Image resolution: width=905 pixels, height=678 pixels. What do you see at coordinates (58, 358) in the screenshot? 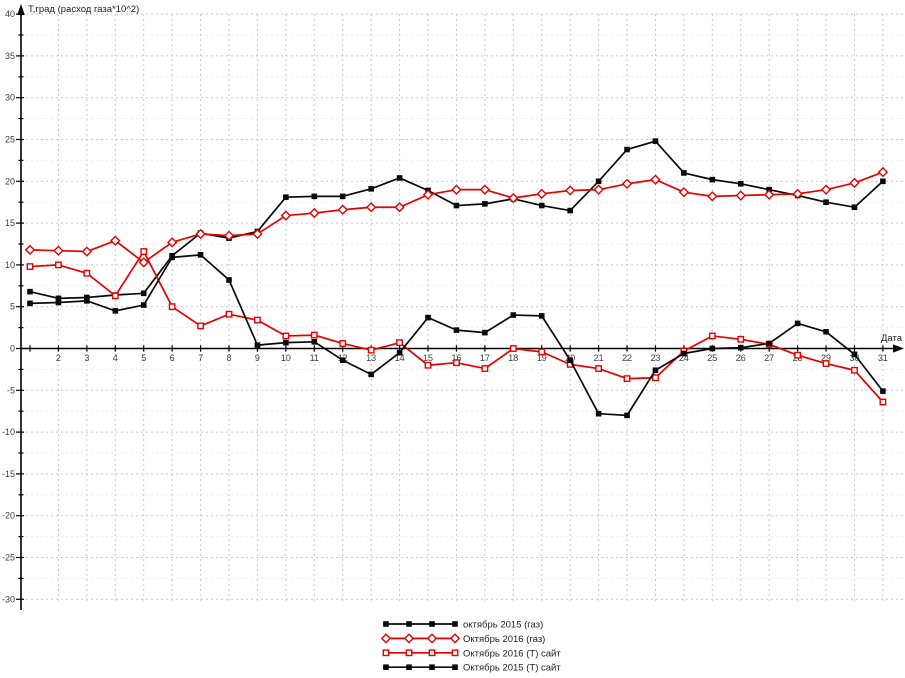
I see `x-tick-label: 2` at bounding box center [58, 358].